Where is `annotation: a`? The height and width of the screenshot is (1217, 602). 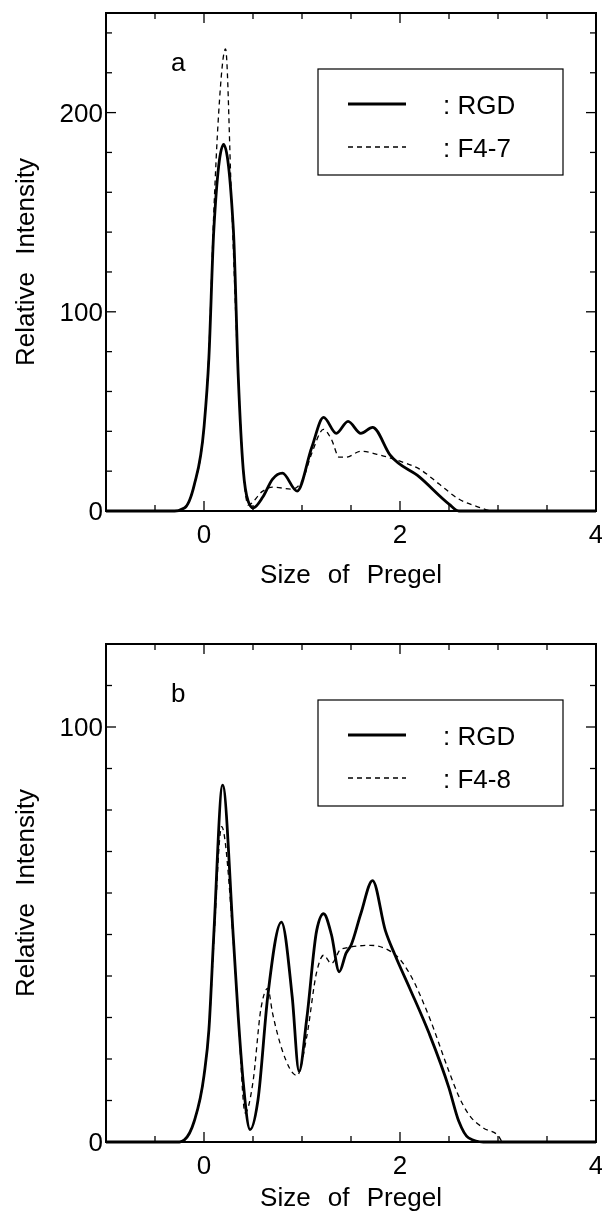
annotation: a is located at coordinates (178, 62).